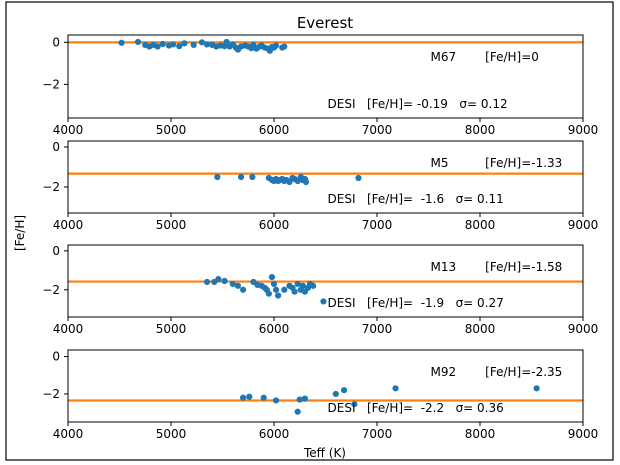 The height and width of the screenshot is (465, 620). I want to click on desi-stats: DESI [Fe/H]= -0.19 σ= 0.12, so click(418, 104).